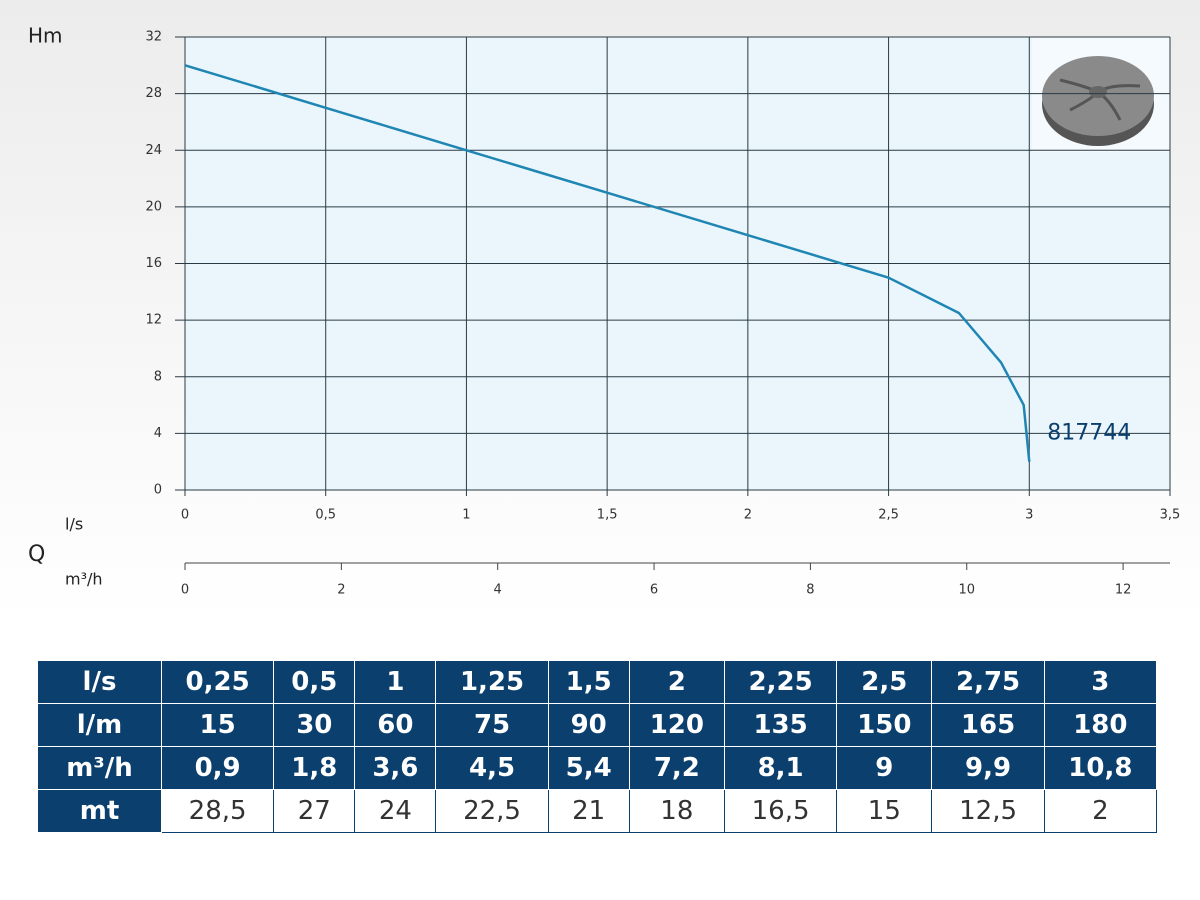  What do you see at coordinates (1100, 768) in the screenshot?
I see `table-cell: 10,8` at bounding box center [1100, 768].